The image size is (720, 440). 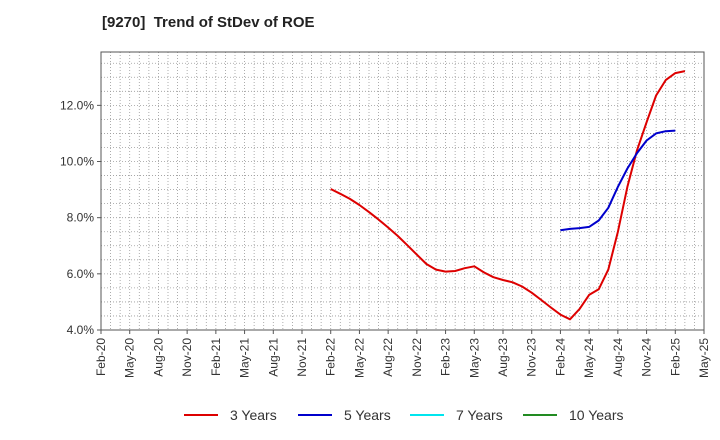 What do you see at coordinates (367, 415) in the screenshot?
I see `legend-label: 5 Years` at bounding box center [367, 415].